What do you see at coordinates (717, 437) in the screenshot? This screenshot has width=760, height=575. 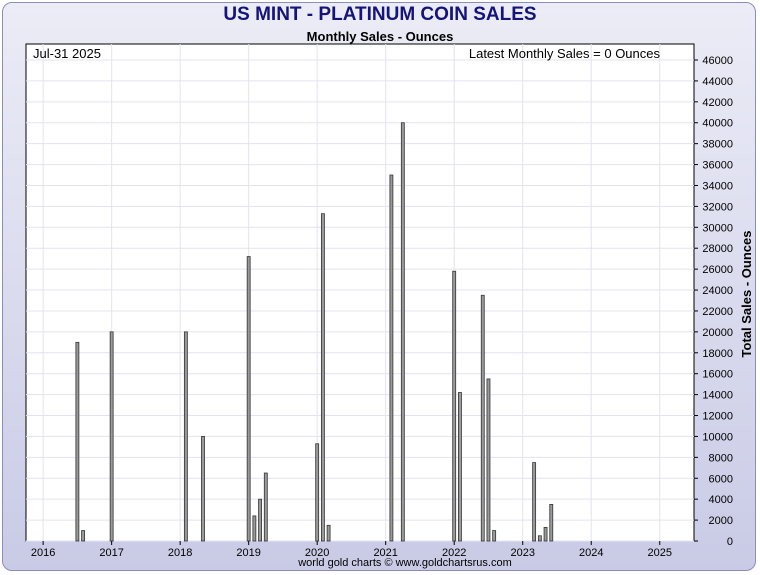 I see `y-tick-label: 10000` at bounding box center [717, 437].